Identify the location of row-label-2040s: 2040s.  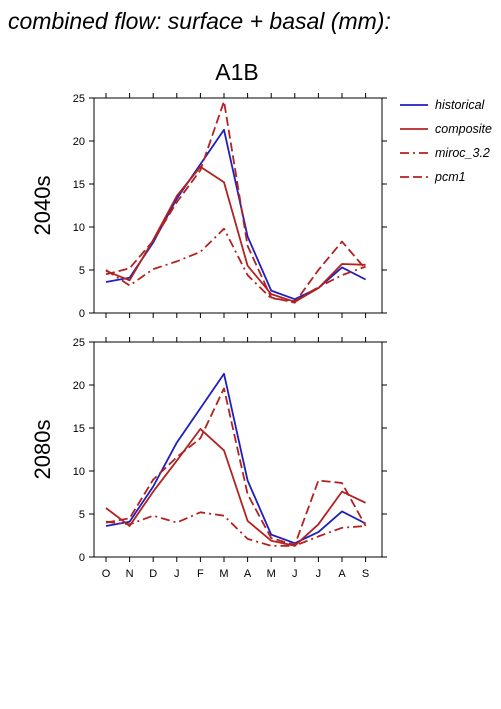
(42, 206).